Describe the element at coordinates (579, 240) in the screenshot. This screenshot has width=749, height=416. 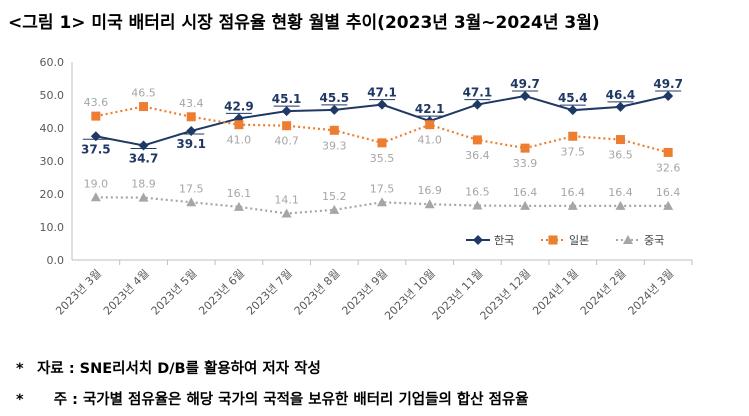
I see `legend-label: 일본` at that location.